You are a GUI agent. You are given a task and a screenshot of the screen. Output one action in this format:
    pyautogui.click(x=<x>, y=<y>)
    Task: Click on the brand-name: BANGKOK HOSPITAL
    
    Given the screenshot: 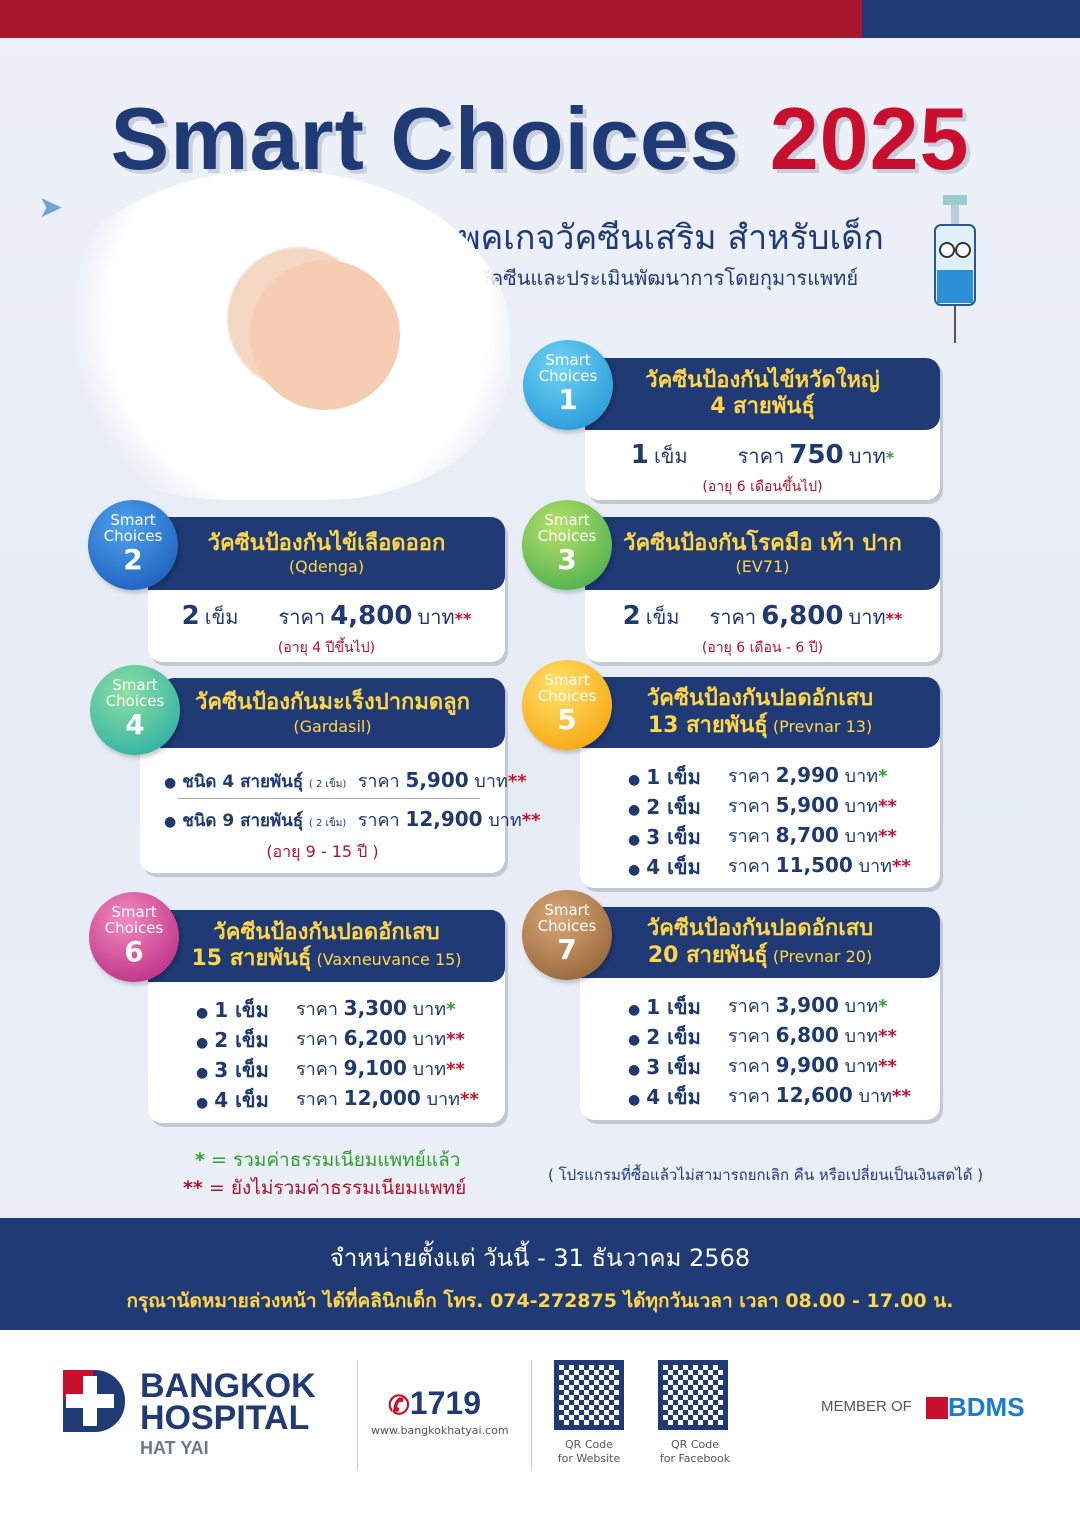 What is the action you would take?
    pyautogui.click(x=228, y=1403)
    